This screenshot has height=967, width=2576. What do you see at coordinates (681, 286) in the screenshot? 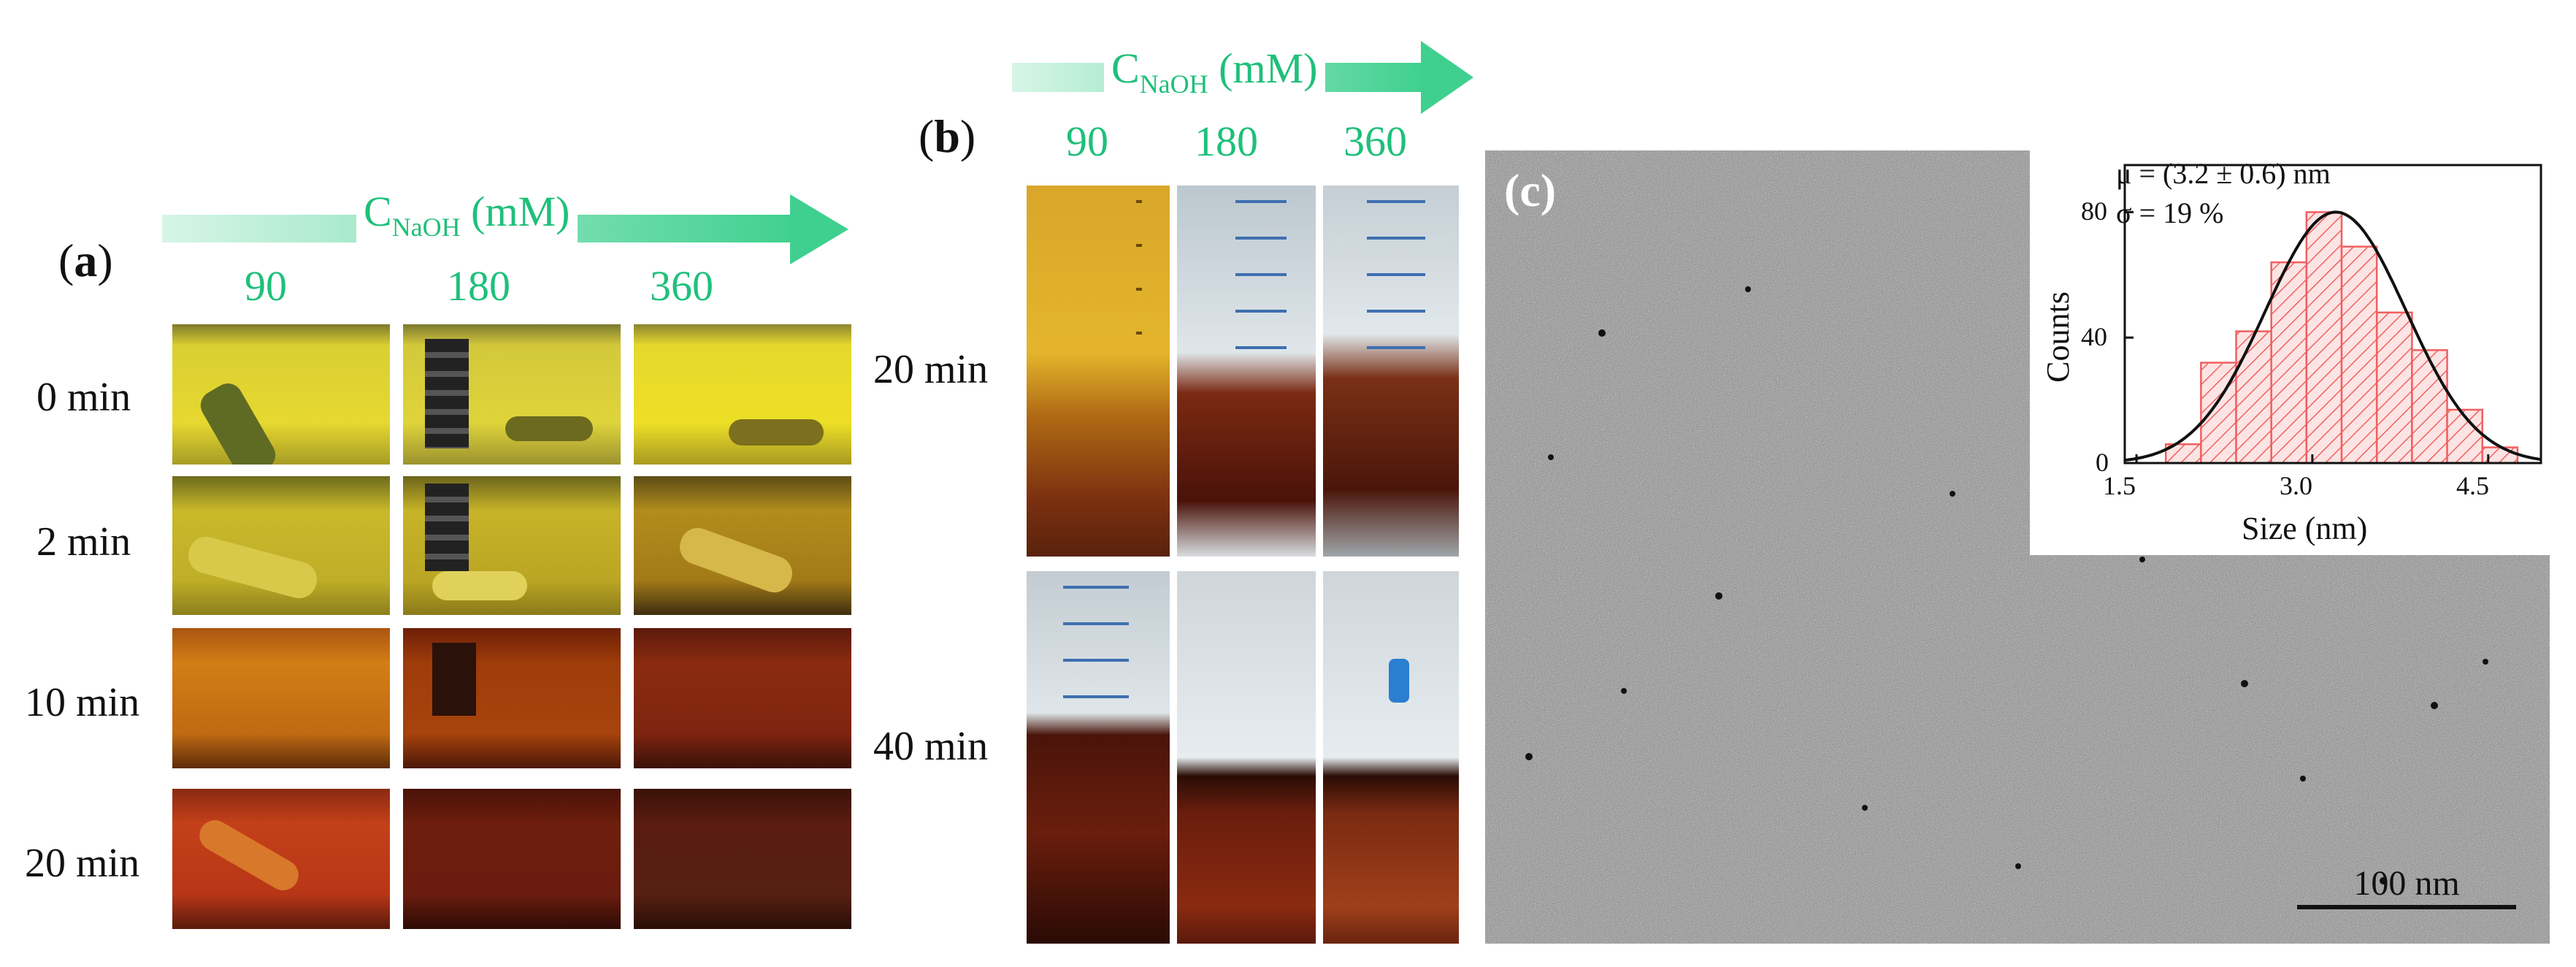
I see `panel-a-conc-3: 360` at bounding box center [681, 286].